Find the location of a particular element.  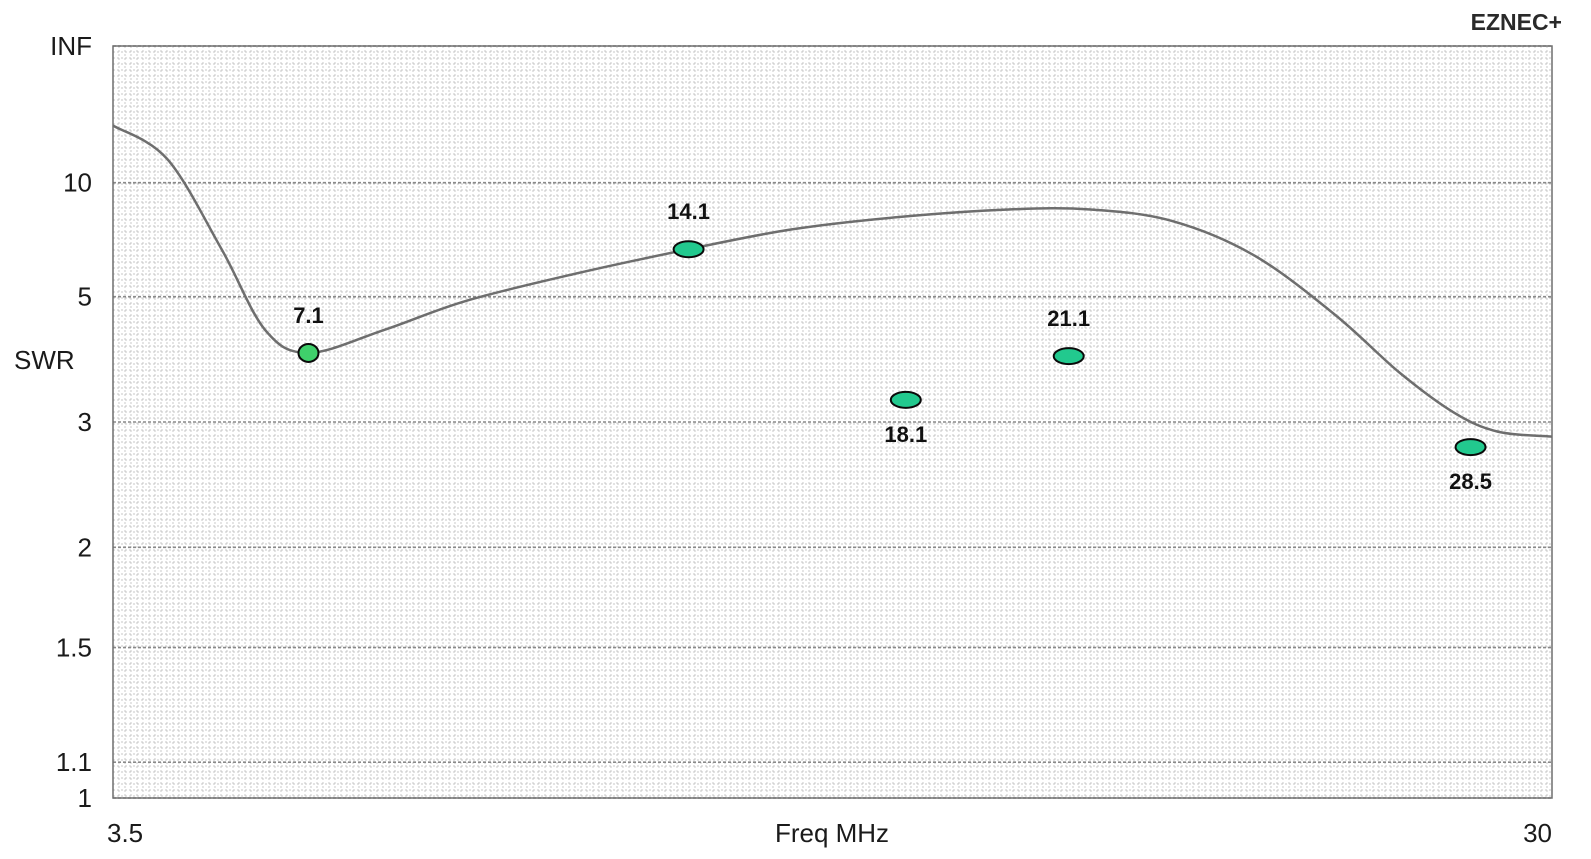

y-tick-label: 1.5 is located at coordinates (74, 648).